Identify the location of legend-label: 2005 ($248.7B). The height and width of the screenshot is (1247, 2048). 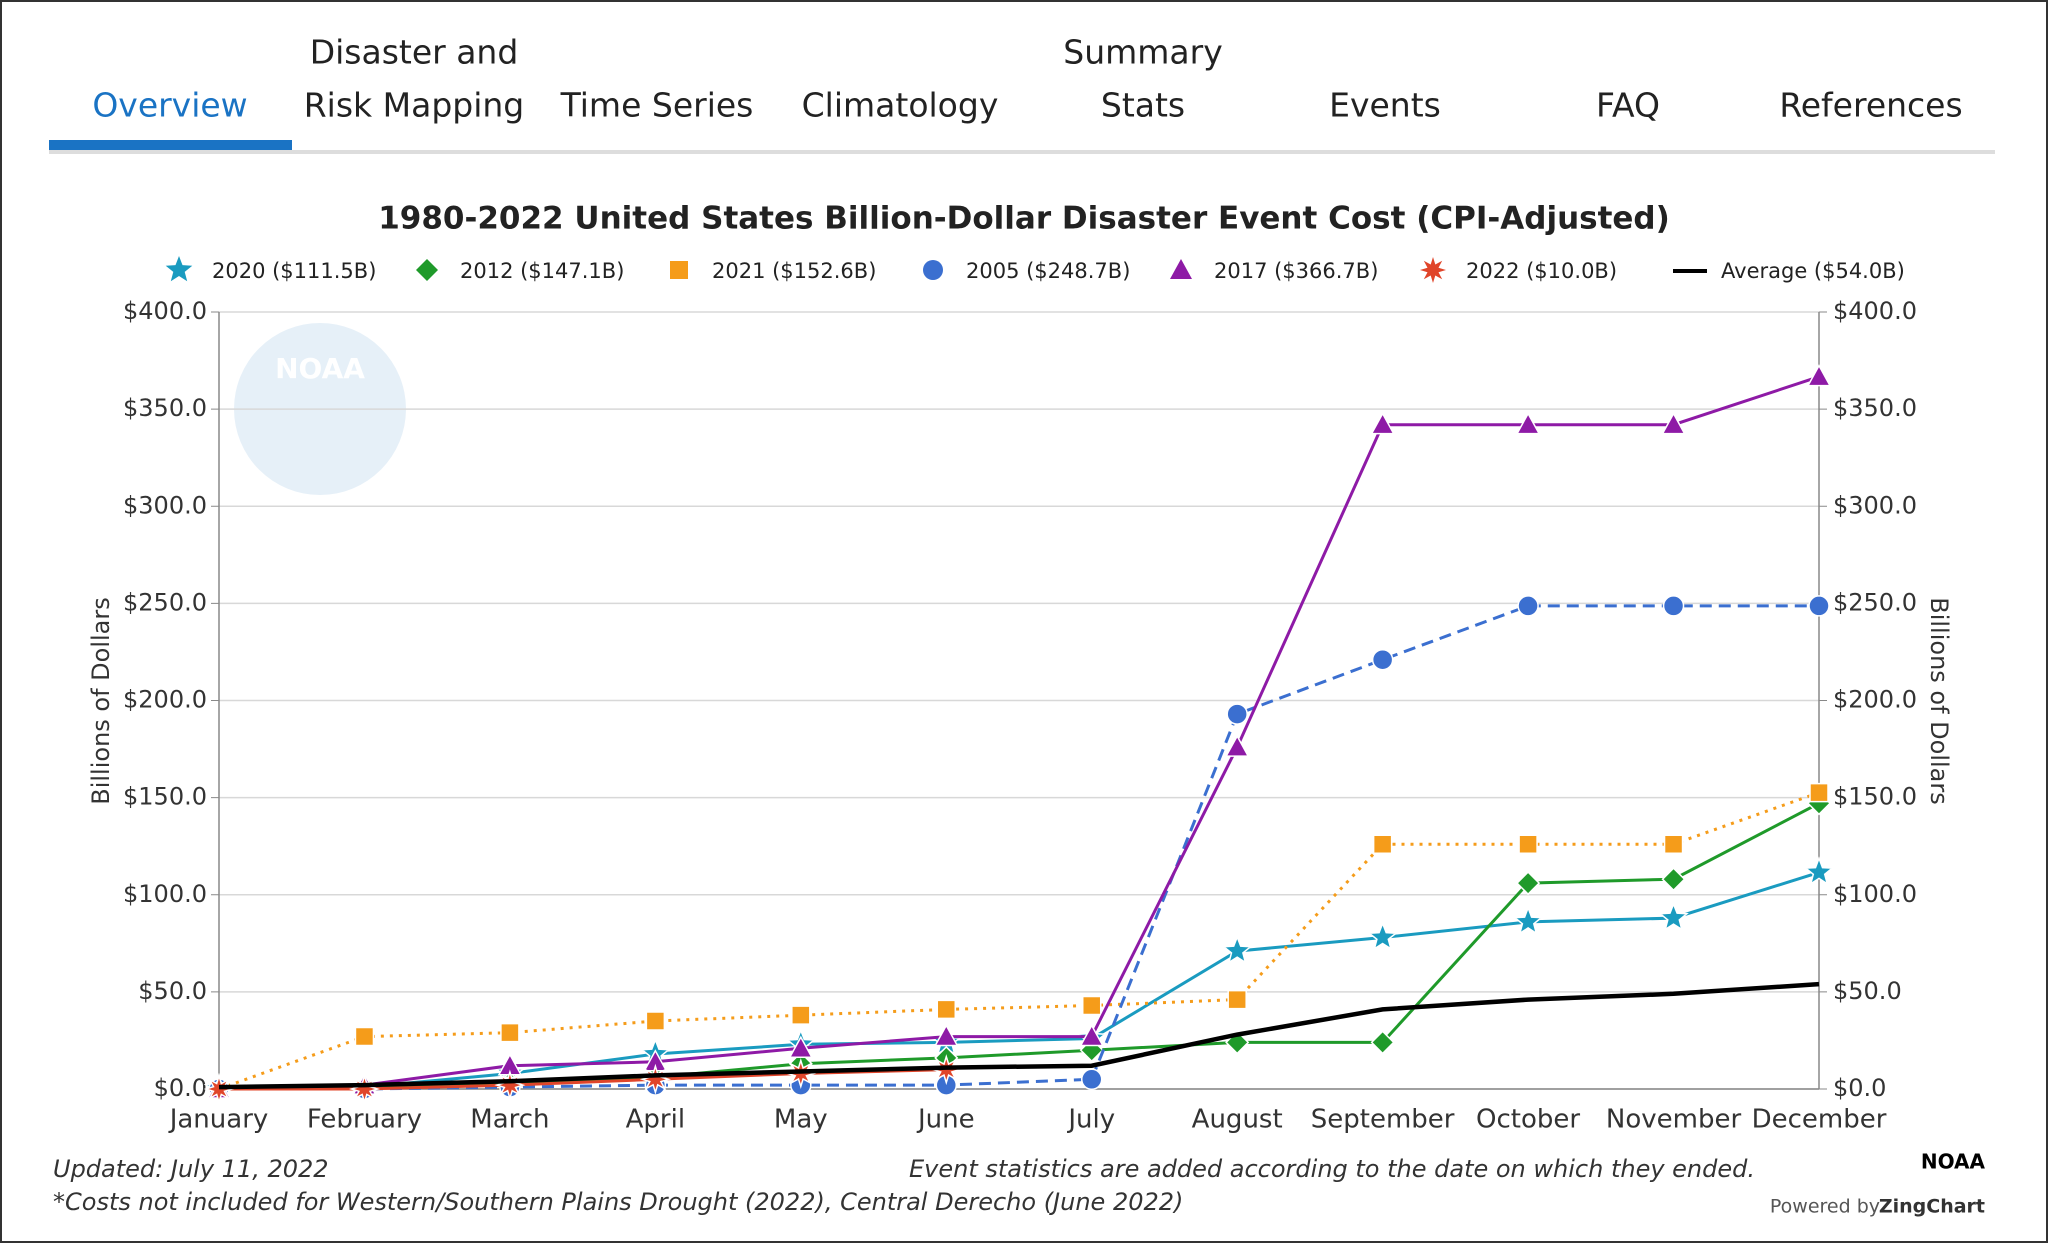
(1048, 271).